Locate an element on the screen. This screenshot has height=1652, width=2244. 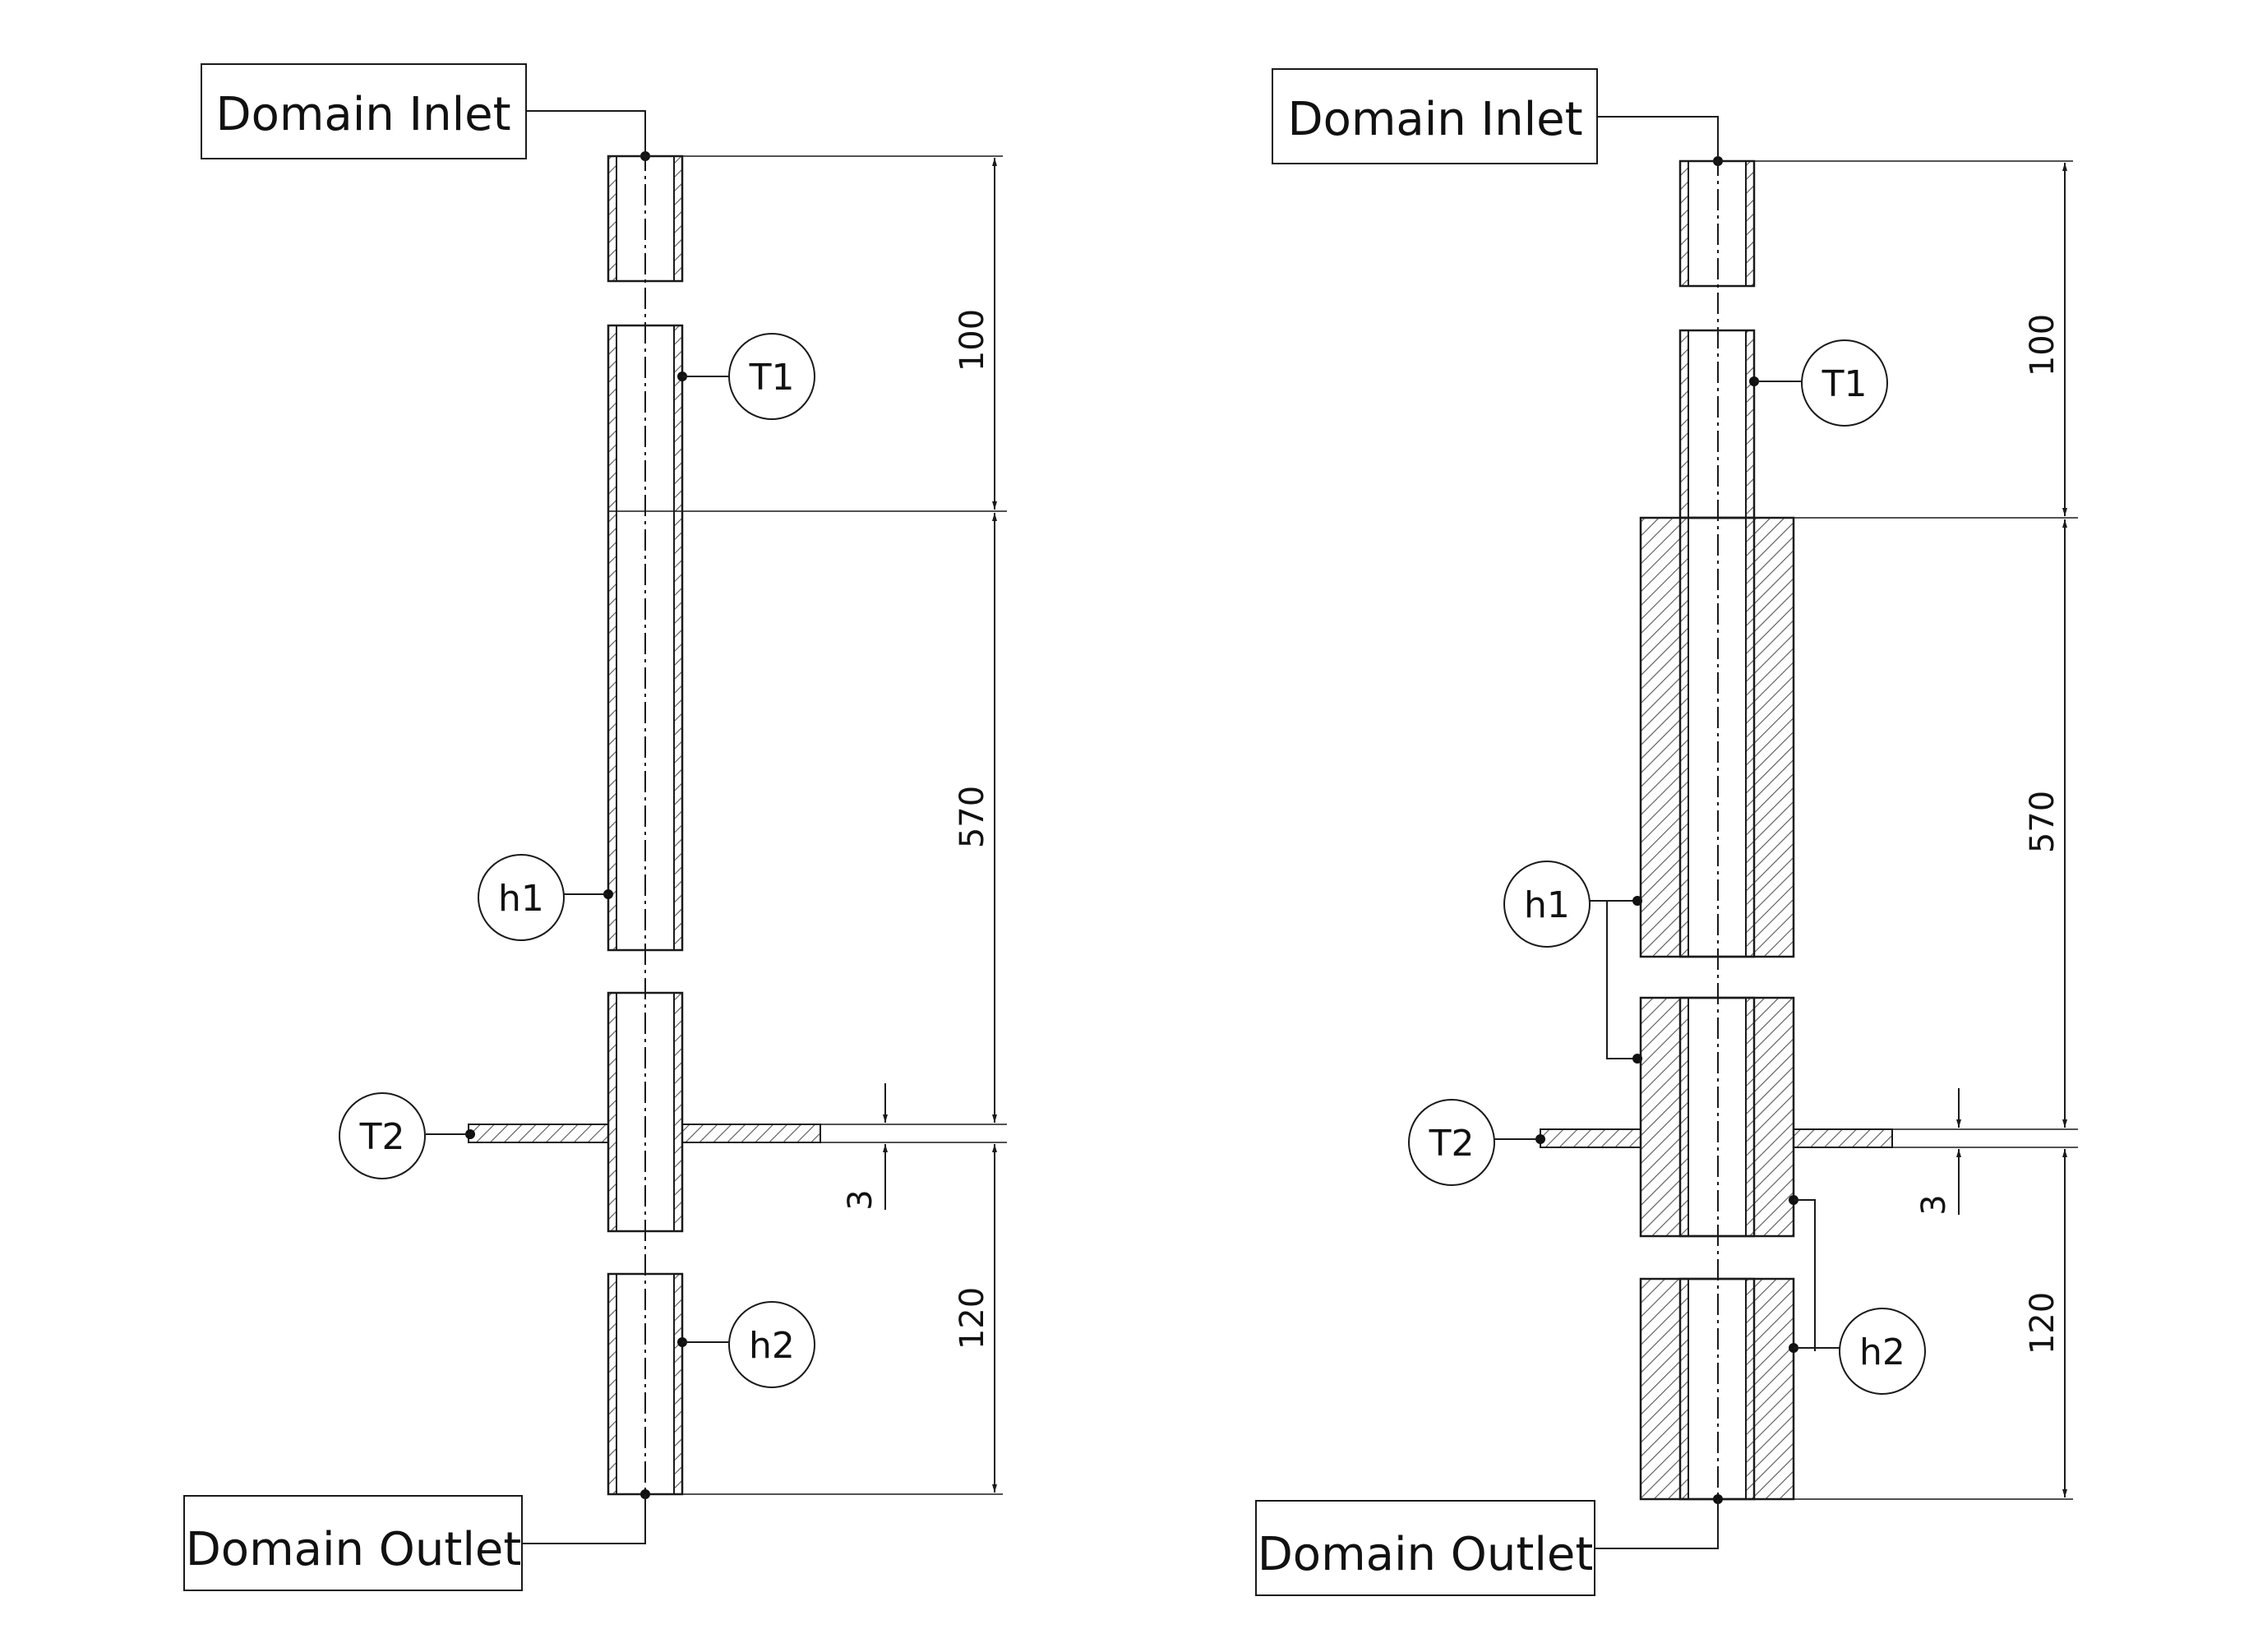
dimension-120: 120 is located at coordinates (975, 1318).